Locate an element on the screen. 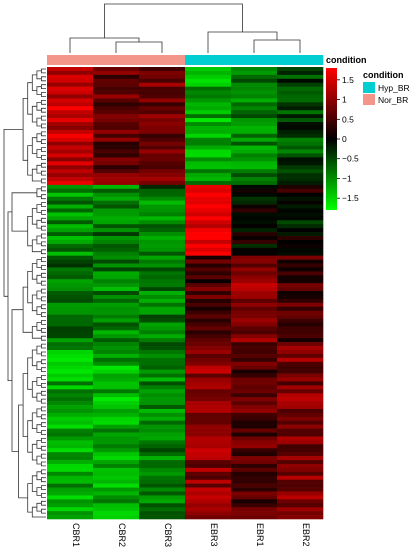  legend-swatch-nor is located at coordinates (369, 99).